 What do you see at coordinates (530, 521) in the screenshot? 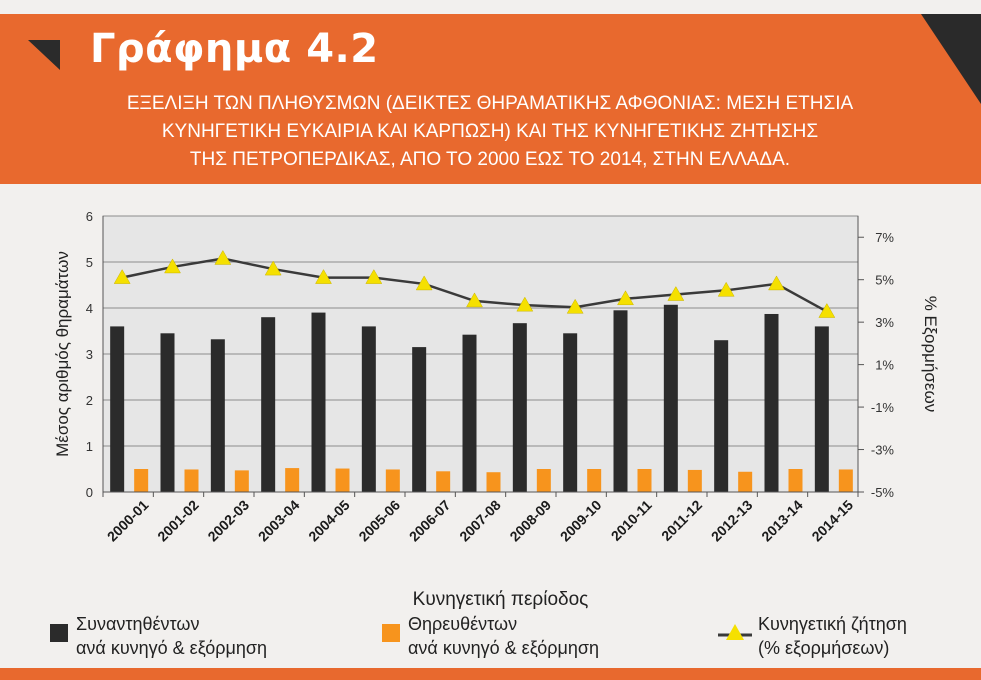
I see `x-tick-label: 2008-09` at bounding box center [530, 521].